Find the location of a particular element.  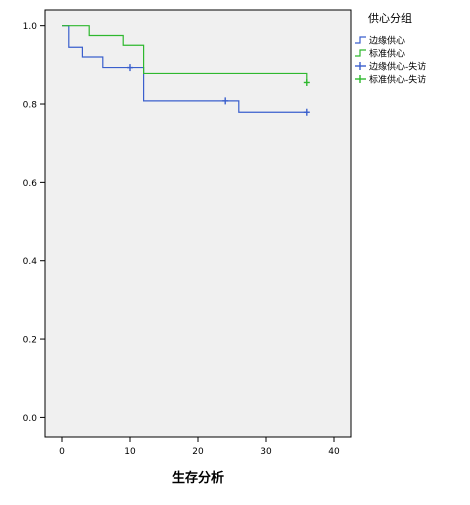

x-tick-label: 0 is located at coordinates (62, 452).